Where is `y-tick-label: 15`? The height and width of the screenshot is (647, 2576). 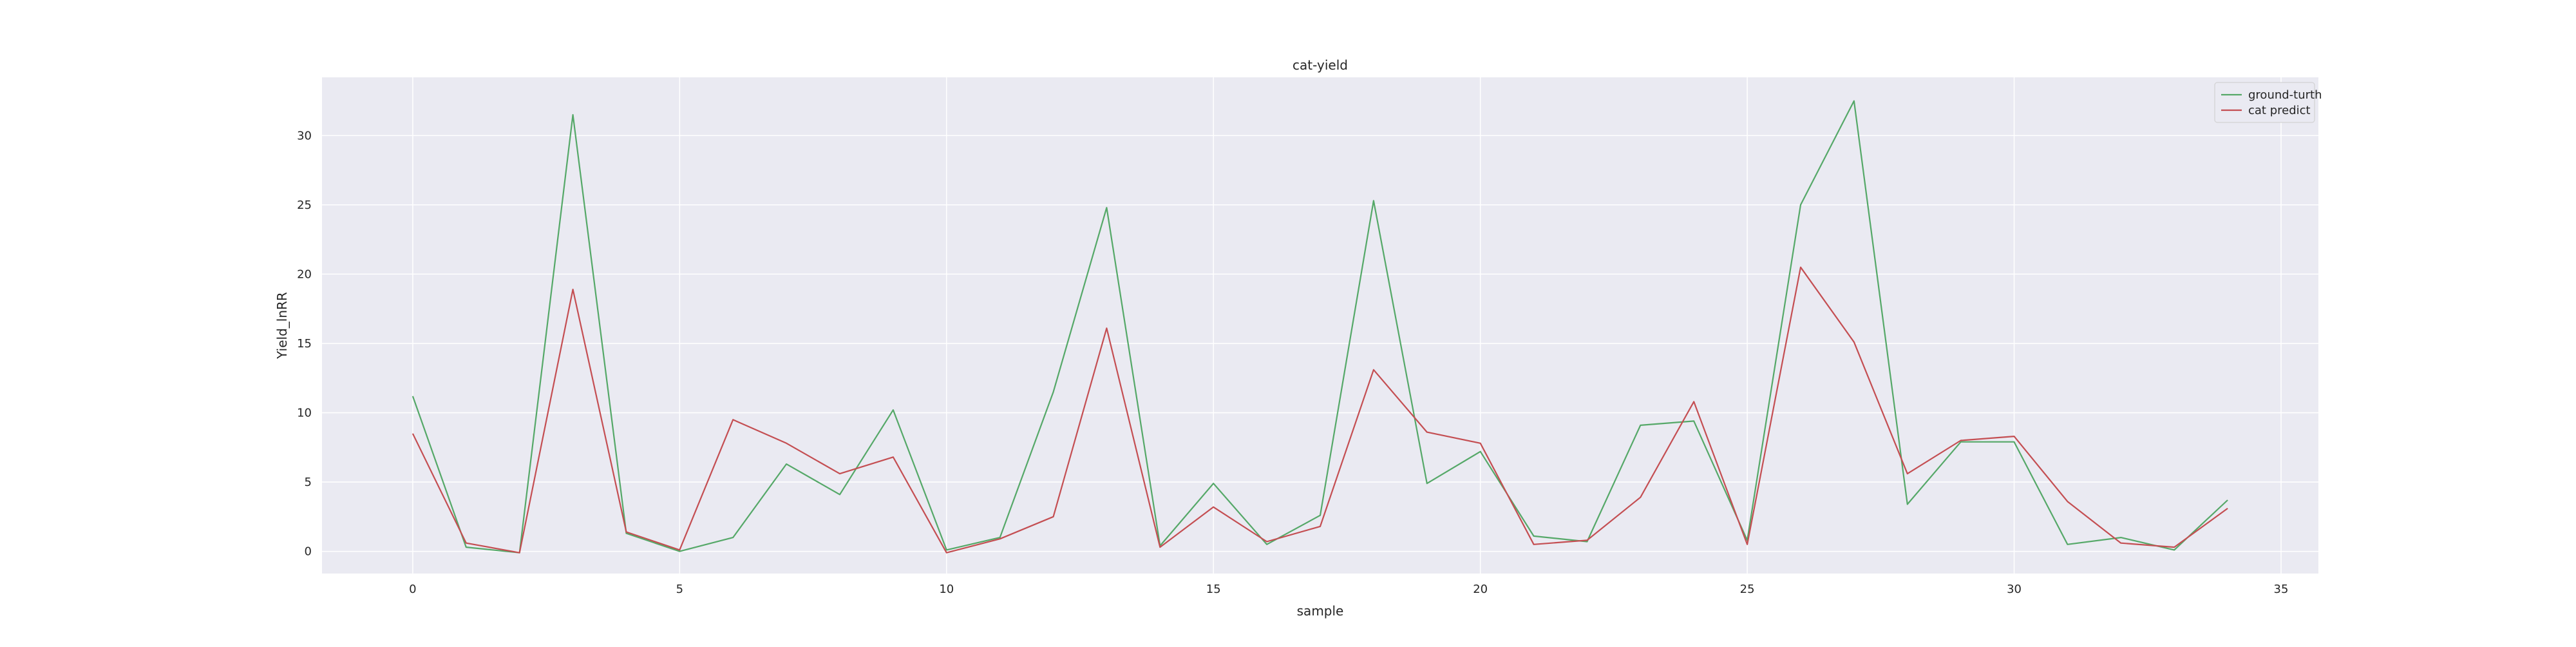 y-tick-label: 15 is located at coordinates (304, 344).